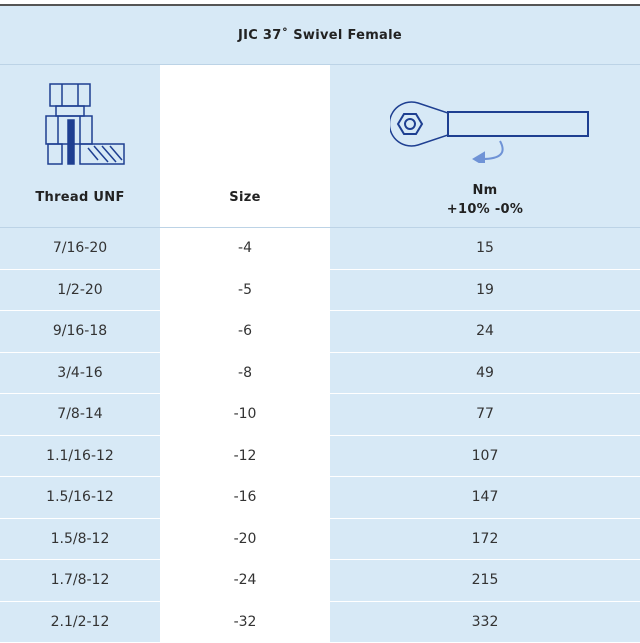 This screenshot has height=643, width=640. What do you see at coordinates (80, 197) in the screenshot?
I see `column-header: Thread UNF` at bounding box center [80, 197].